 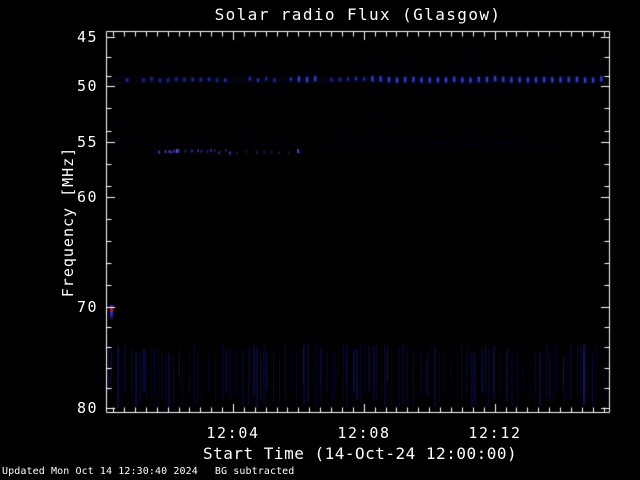 I want to click on y-tick-label-60: 60, so click(x=87, y=197).